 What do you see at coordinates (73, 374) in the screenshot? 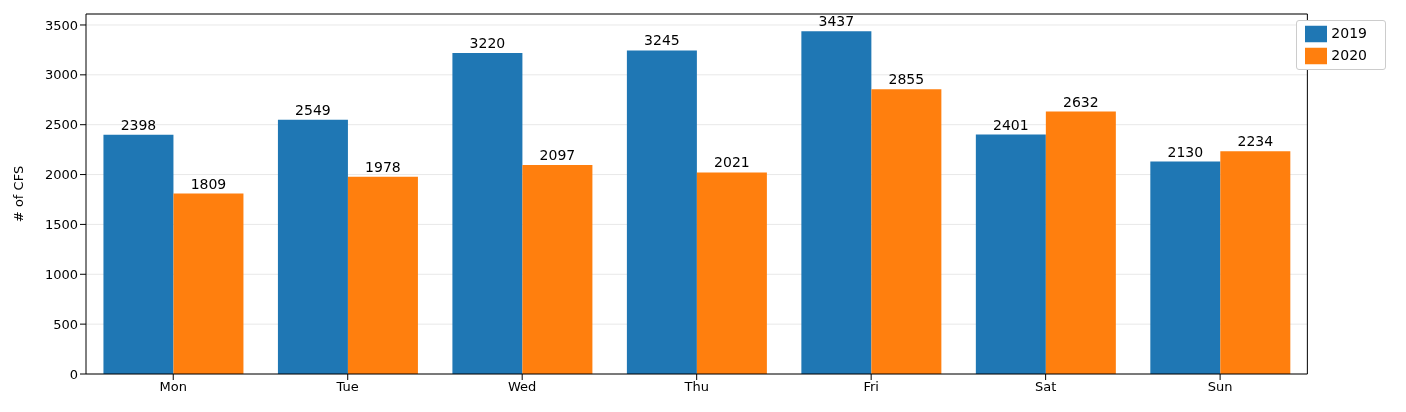
I see `y-tick-label: 0` at bounding box center [73, 374].